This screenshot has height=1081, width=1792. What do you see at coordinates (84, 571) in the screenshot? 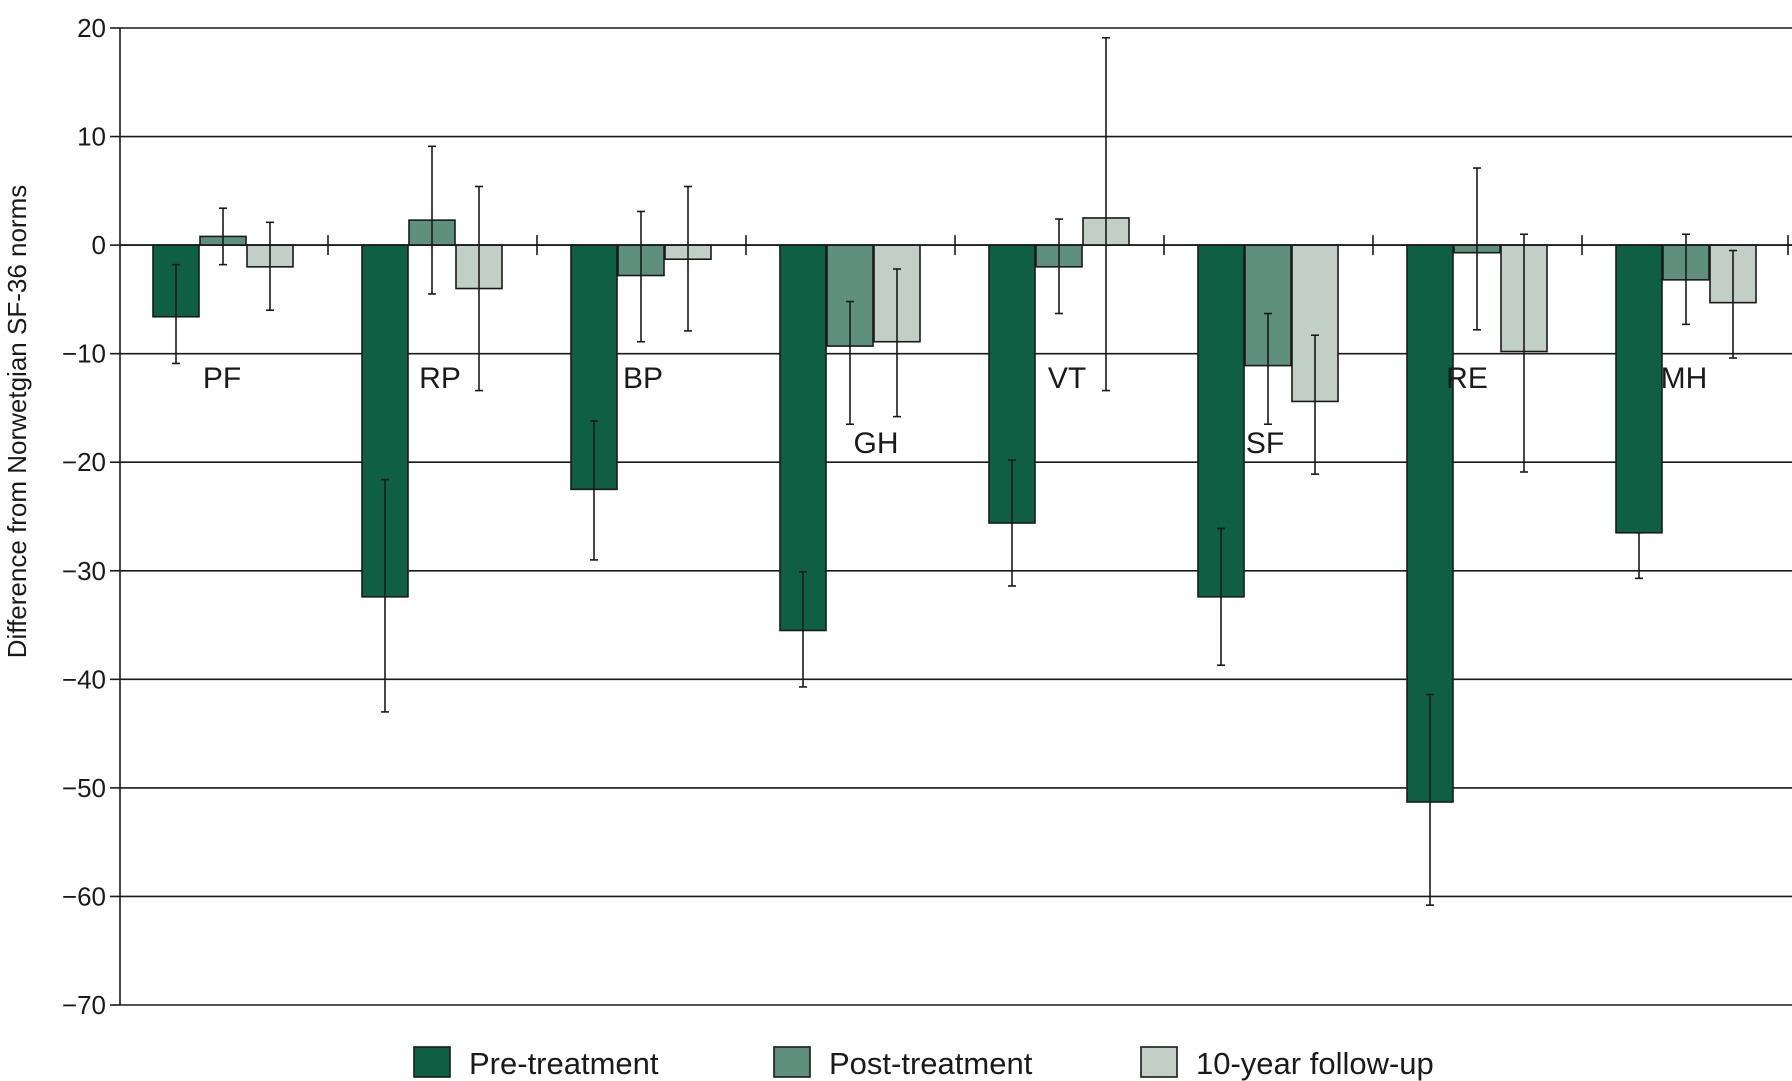
I see `y-tick-label: −30` at bounding box center [84, 571].